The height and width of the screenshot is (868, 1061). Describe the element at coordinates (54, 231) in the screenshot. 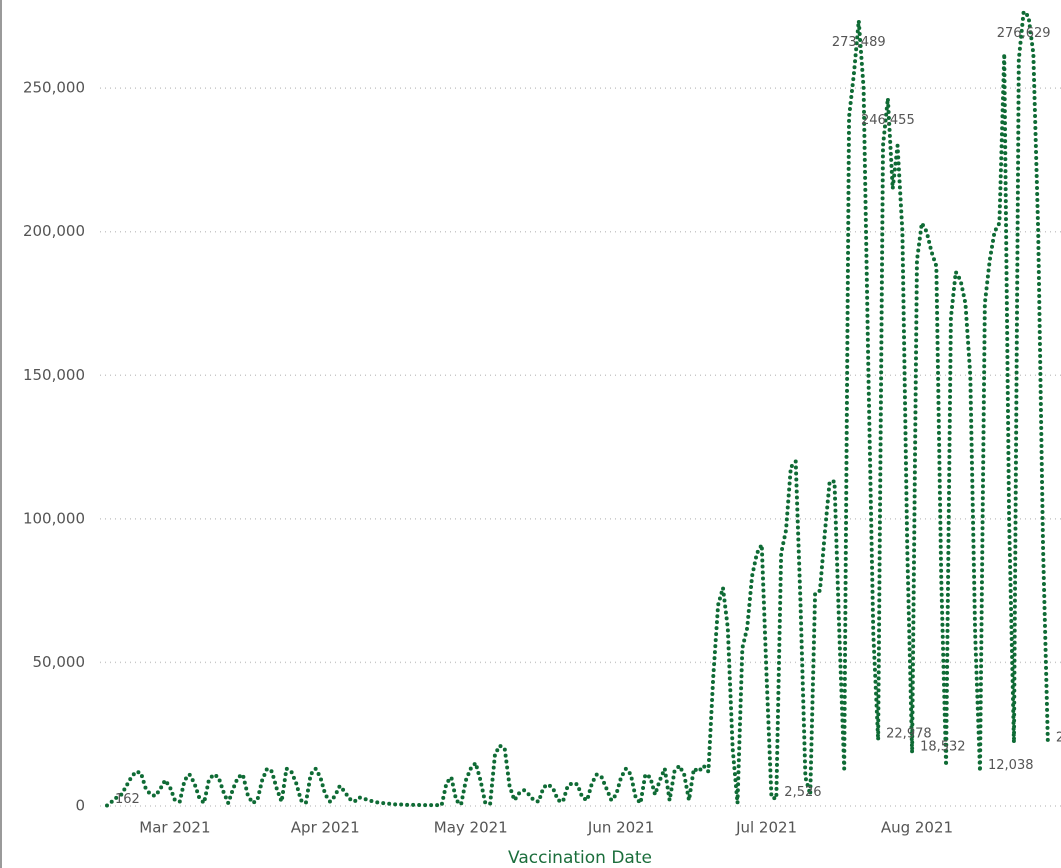

I see `y-tick-label: 200,000` at that location.